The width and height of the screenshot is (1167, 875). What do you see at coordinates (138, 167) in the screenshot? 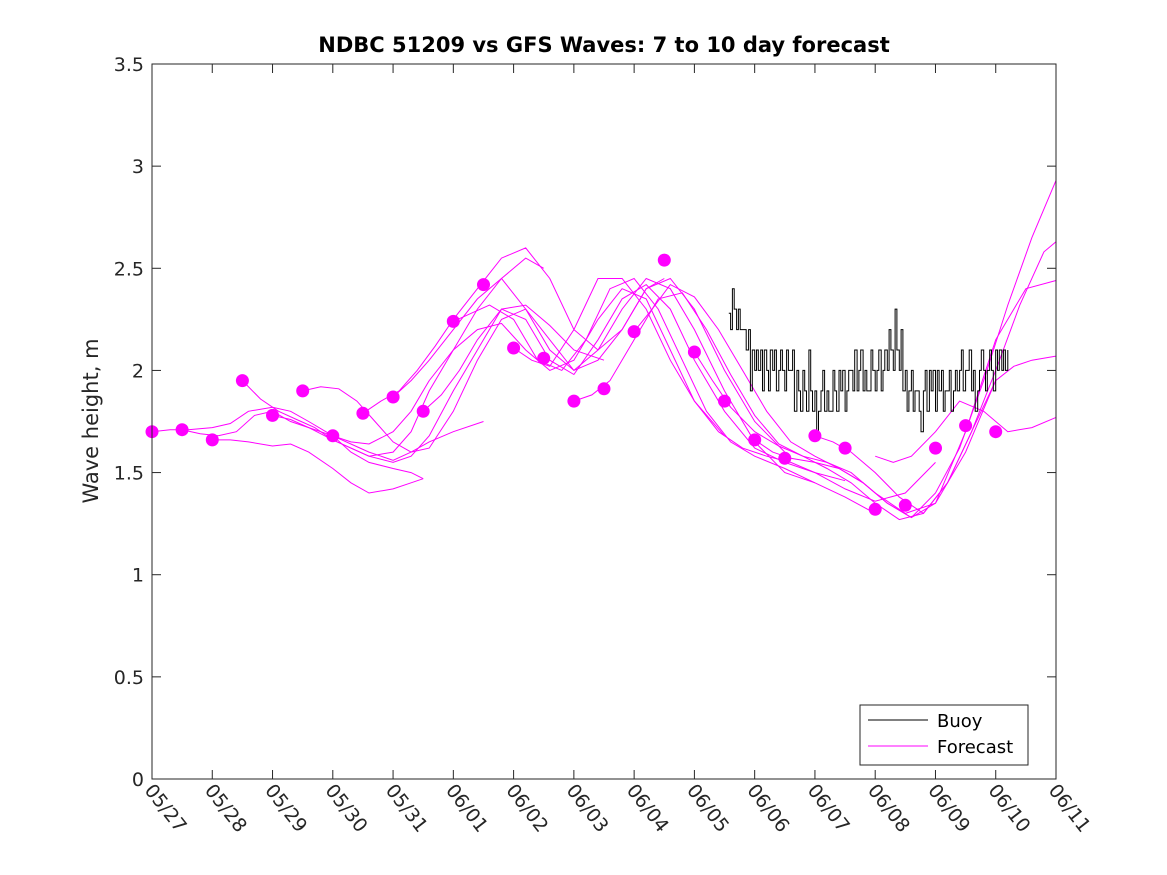
I see `y-tick-label: 3` at bounding box center [138, 167].